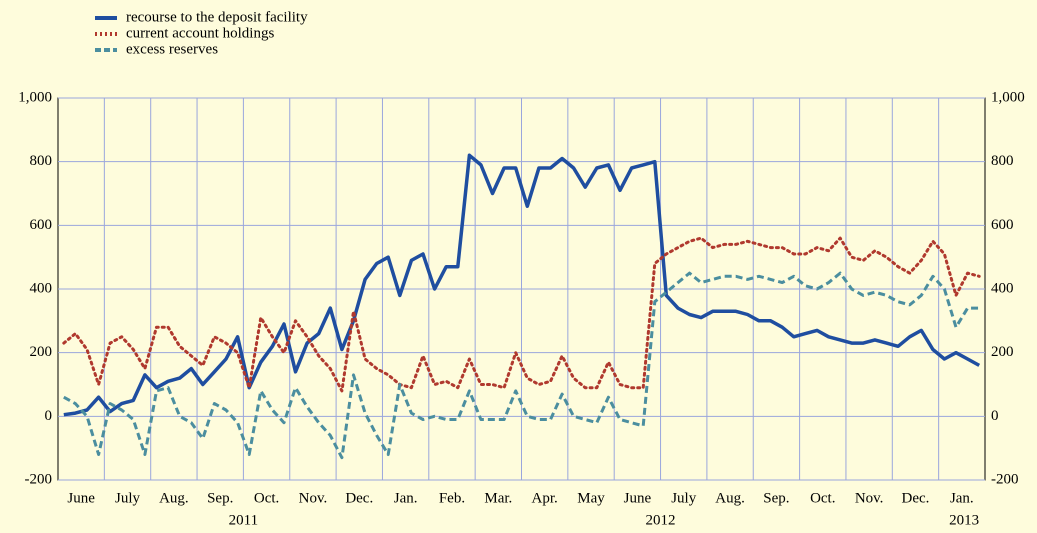  What do you see at coordinates (964, 520) in the screenshot?
I see `year-label: 2013` at bounding box center [964, 520].